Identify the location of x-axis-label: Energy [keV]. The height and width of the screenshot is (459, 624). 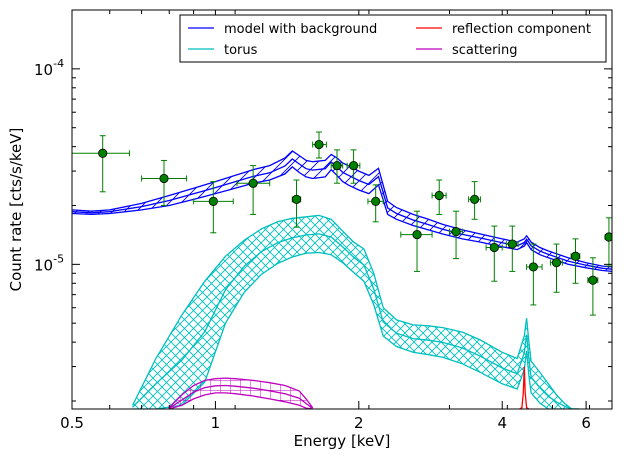
(342, 441).